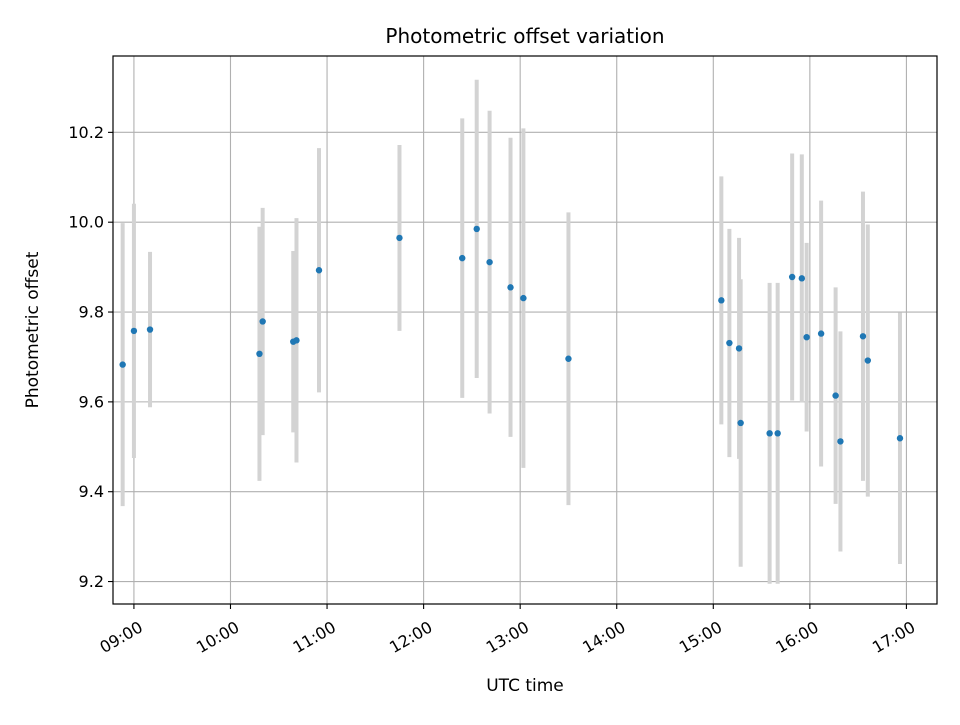 The image size is (960, 725). Describe the element at coordinates (91, 401) in the screenshot. I see `y-tick-label: 9.6` at that location.